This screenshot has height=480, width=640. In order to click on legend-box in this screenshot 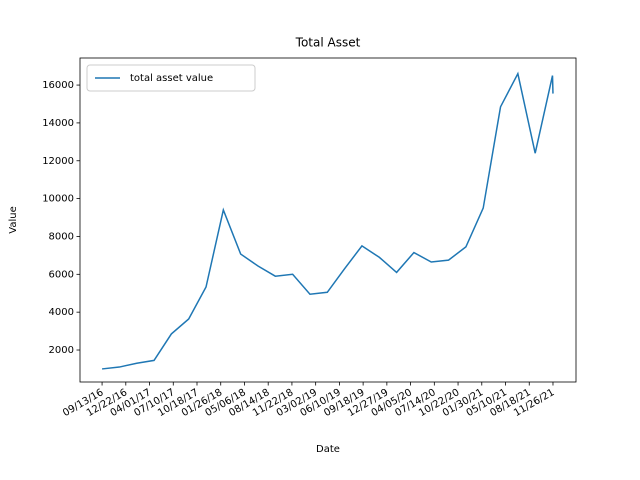, I will do `click(171, 78)`.